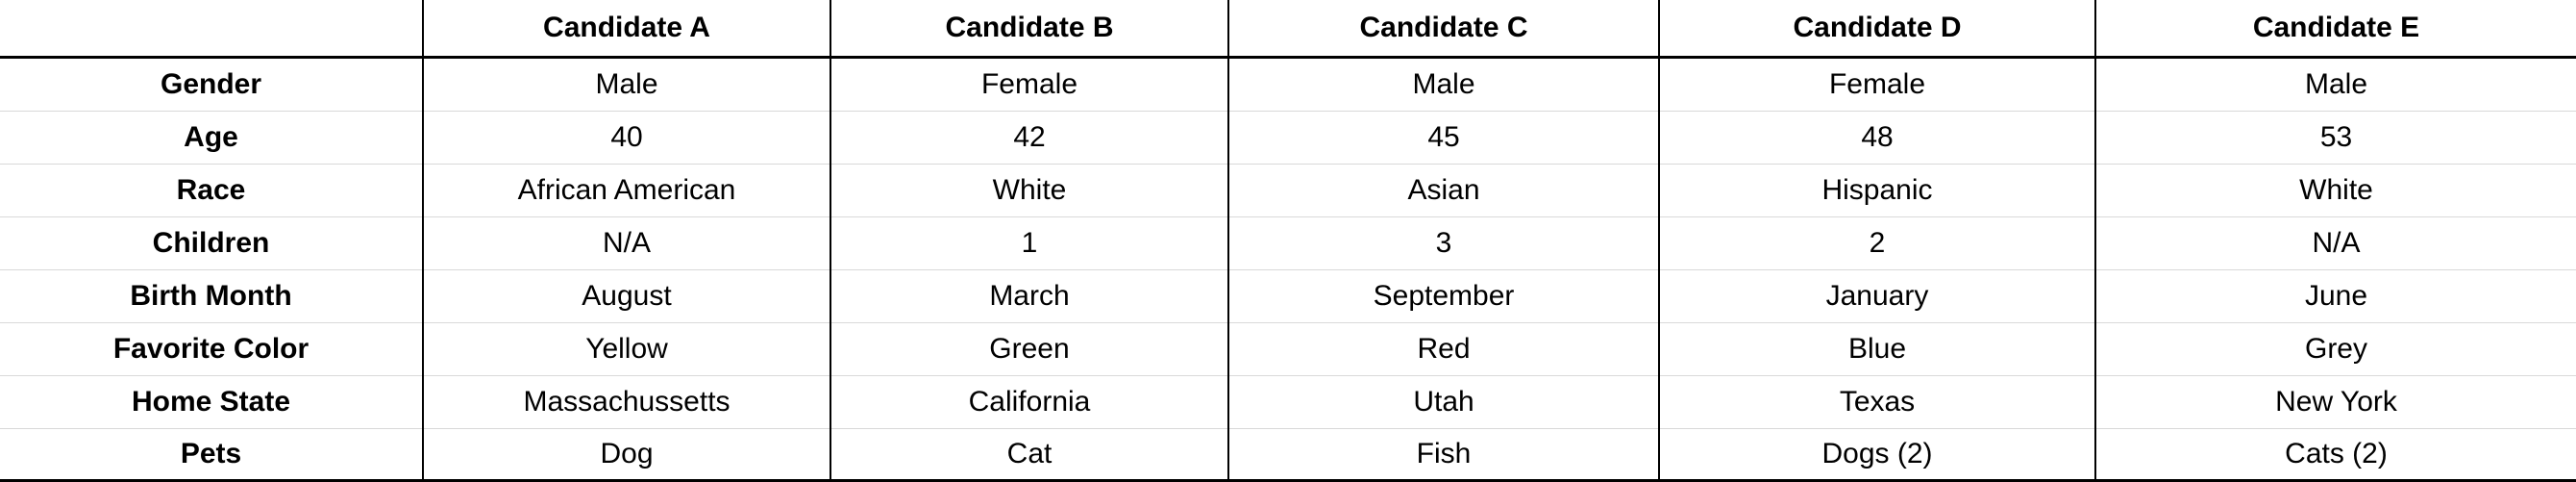 This screenshot has width=2576, height=482. Describe the element at coordinates (212, 349) in the screenshot. I see `row-label-favorite-color: Favorite Color` at that location.